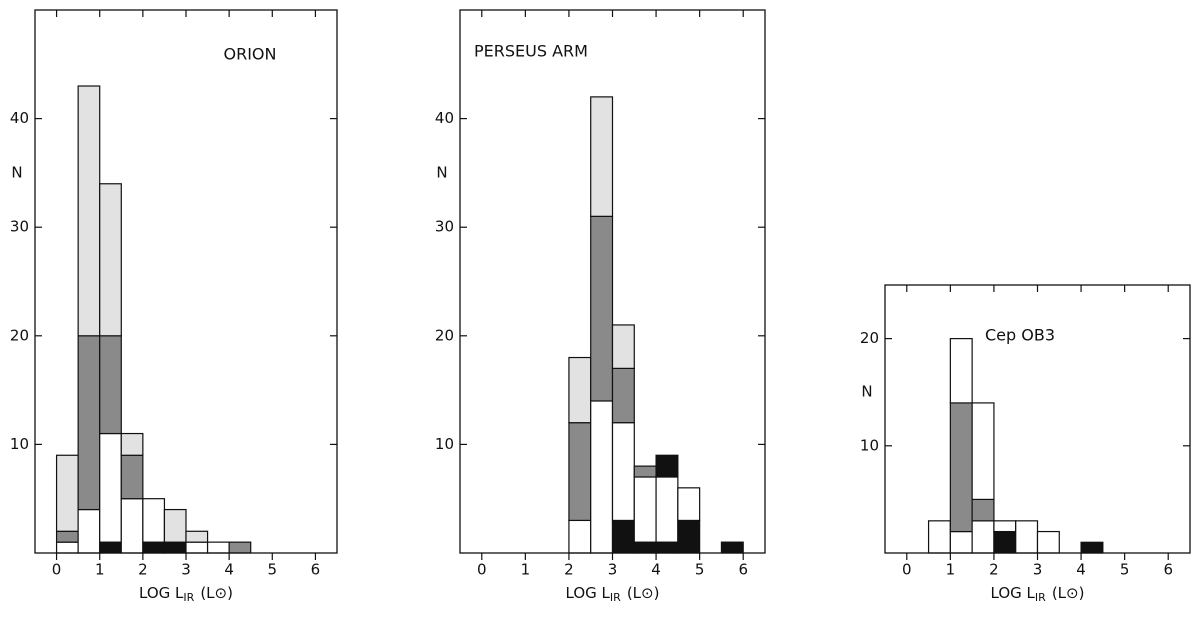 The height and width of the screenshot is (617, 1200). I want to click on panel-title: Cep OB3, so click(1020, 335).